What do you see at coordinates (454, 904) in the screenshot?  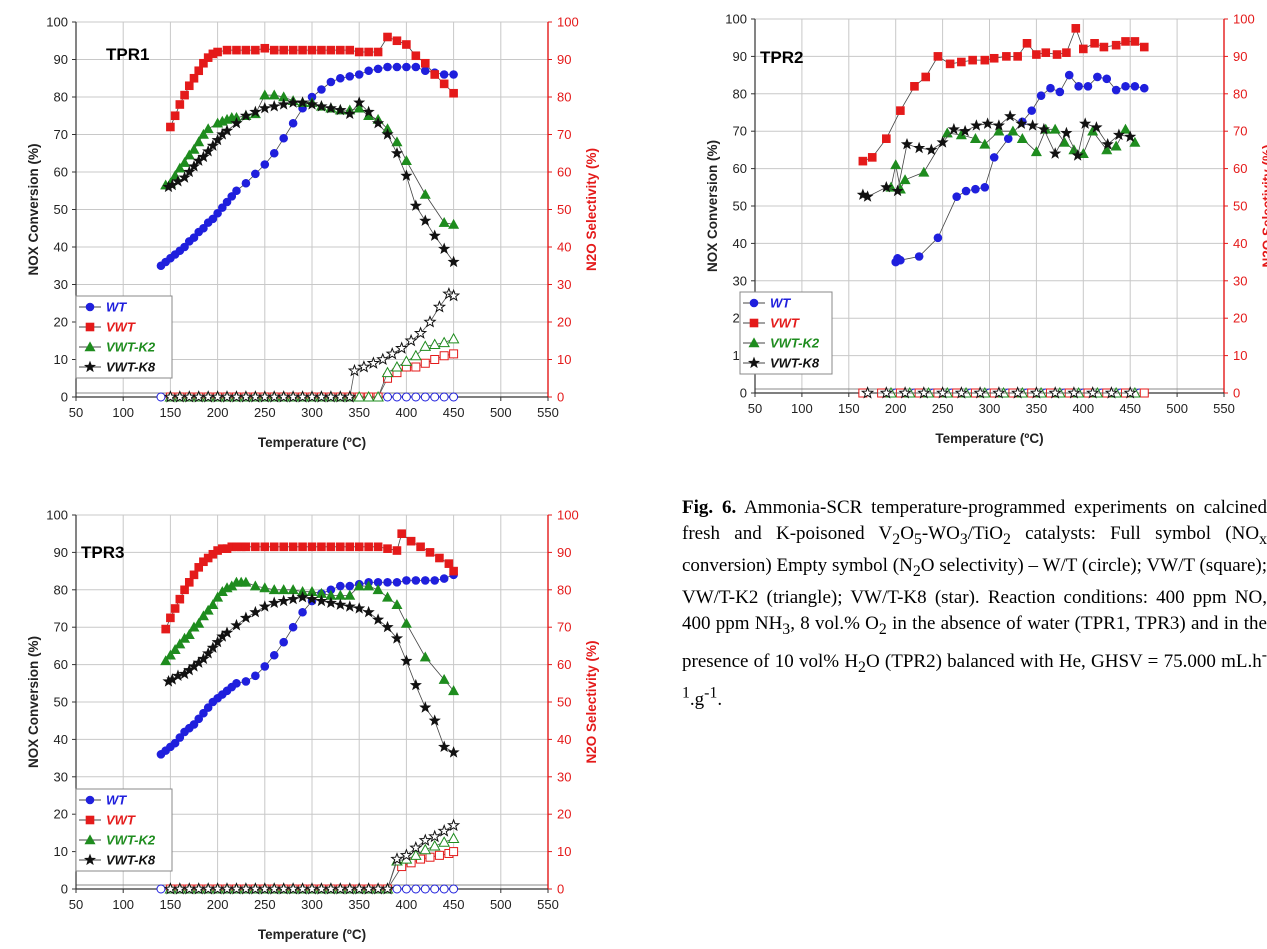 I see `x-tick-label: 450` at bounding box center [454, 904].